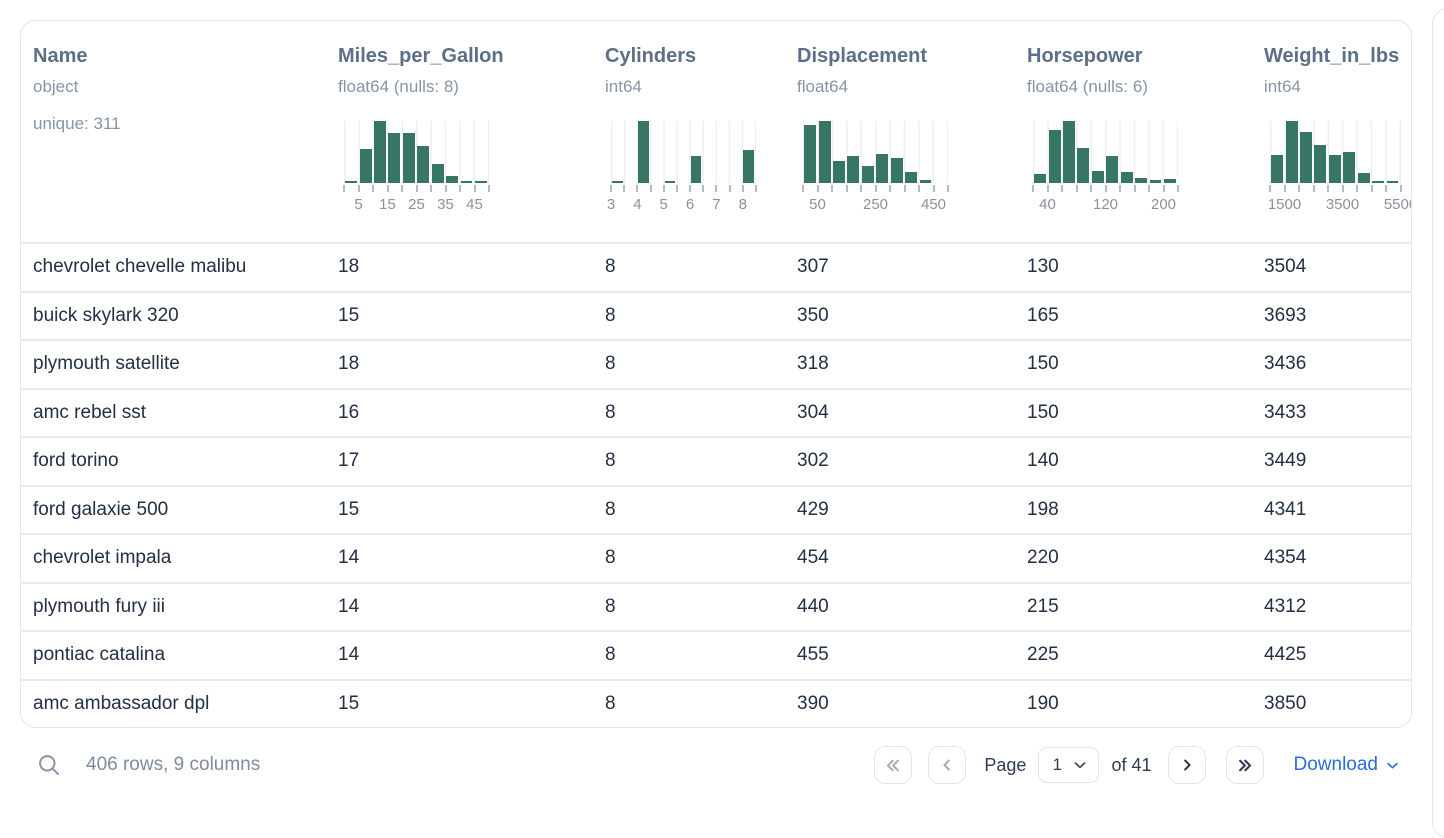 This screenshot has height=838, width=1444. Describe the element at coordinates (1285, 703) in the screenshot. I see `table-cell: 3850` at that location.